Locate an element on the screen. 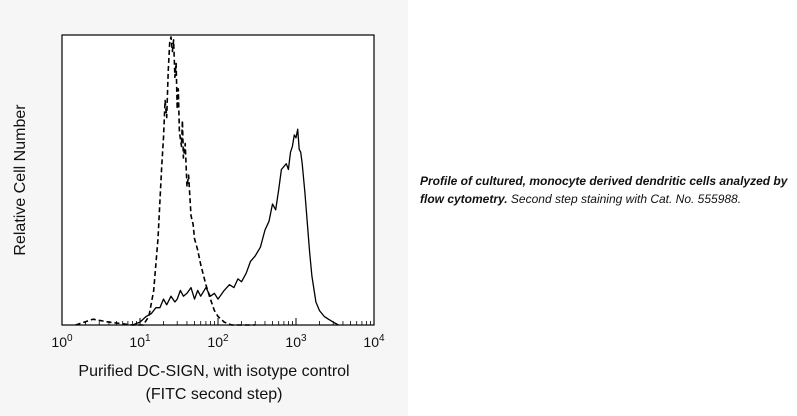 Image resolution: width=797 pixels, height=416 pixels. y-axis-title: Relative Cell Number is located at coordinates (20, 180).